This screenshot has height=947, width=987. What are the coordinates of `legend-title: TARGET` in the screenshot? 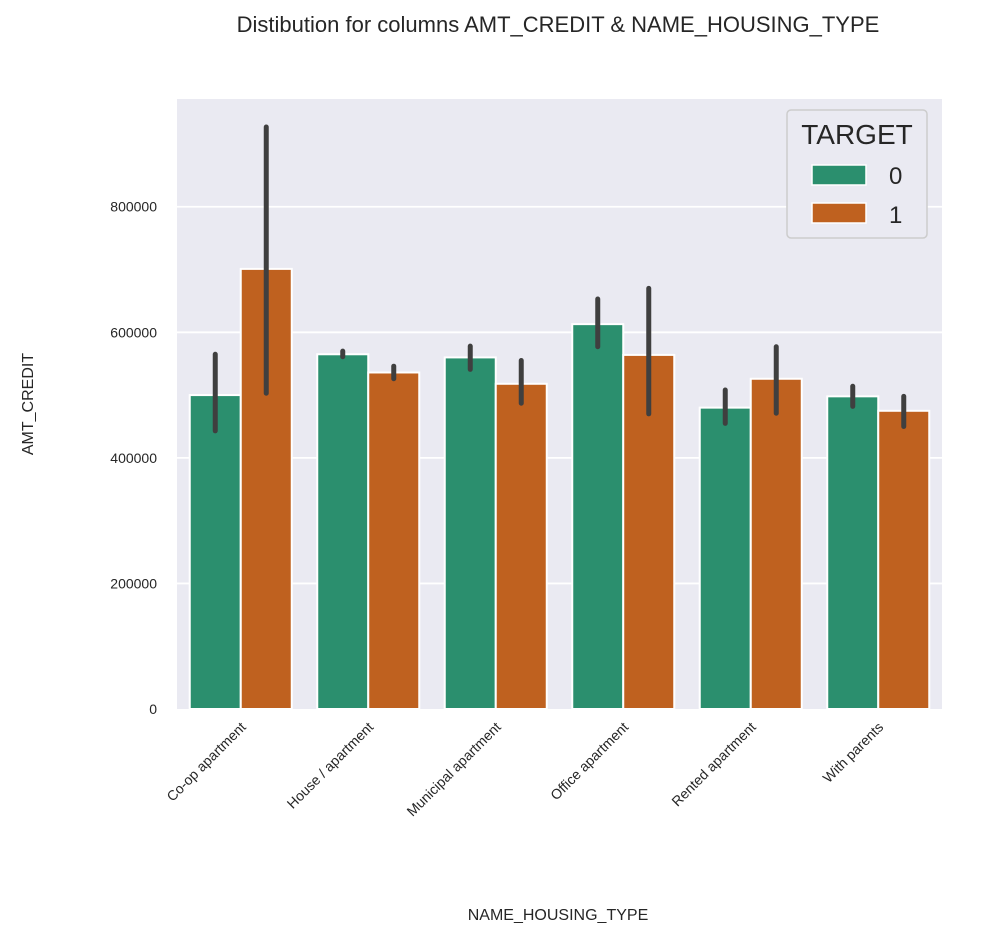 It's located at (856, 134).